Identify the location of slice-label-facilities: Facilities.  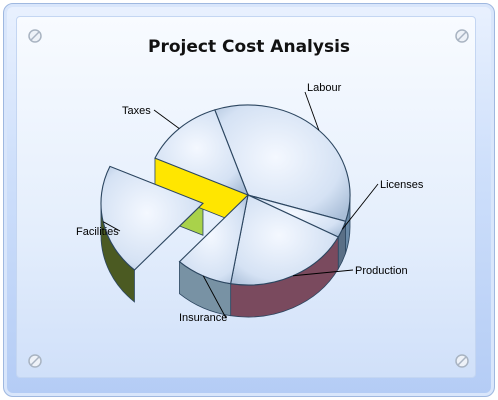
(97, 232).